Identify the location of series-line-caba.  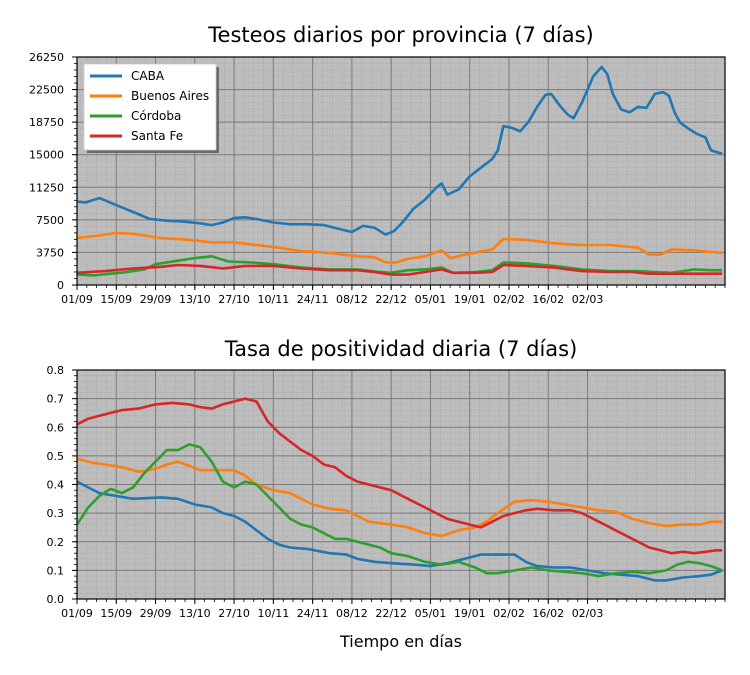
(400, 531).